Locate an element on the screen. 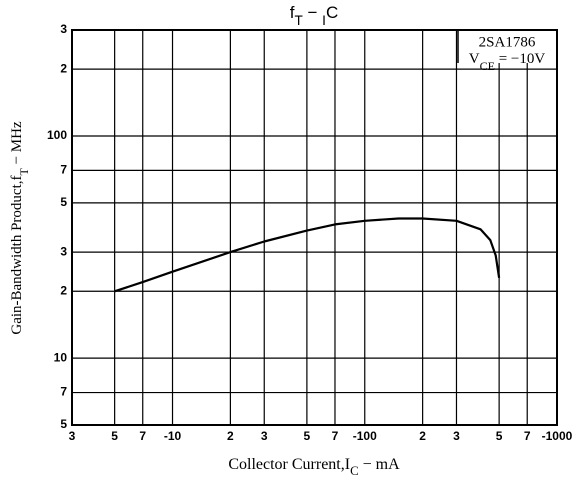  title-part: T is located at coordinates (298, 20).